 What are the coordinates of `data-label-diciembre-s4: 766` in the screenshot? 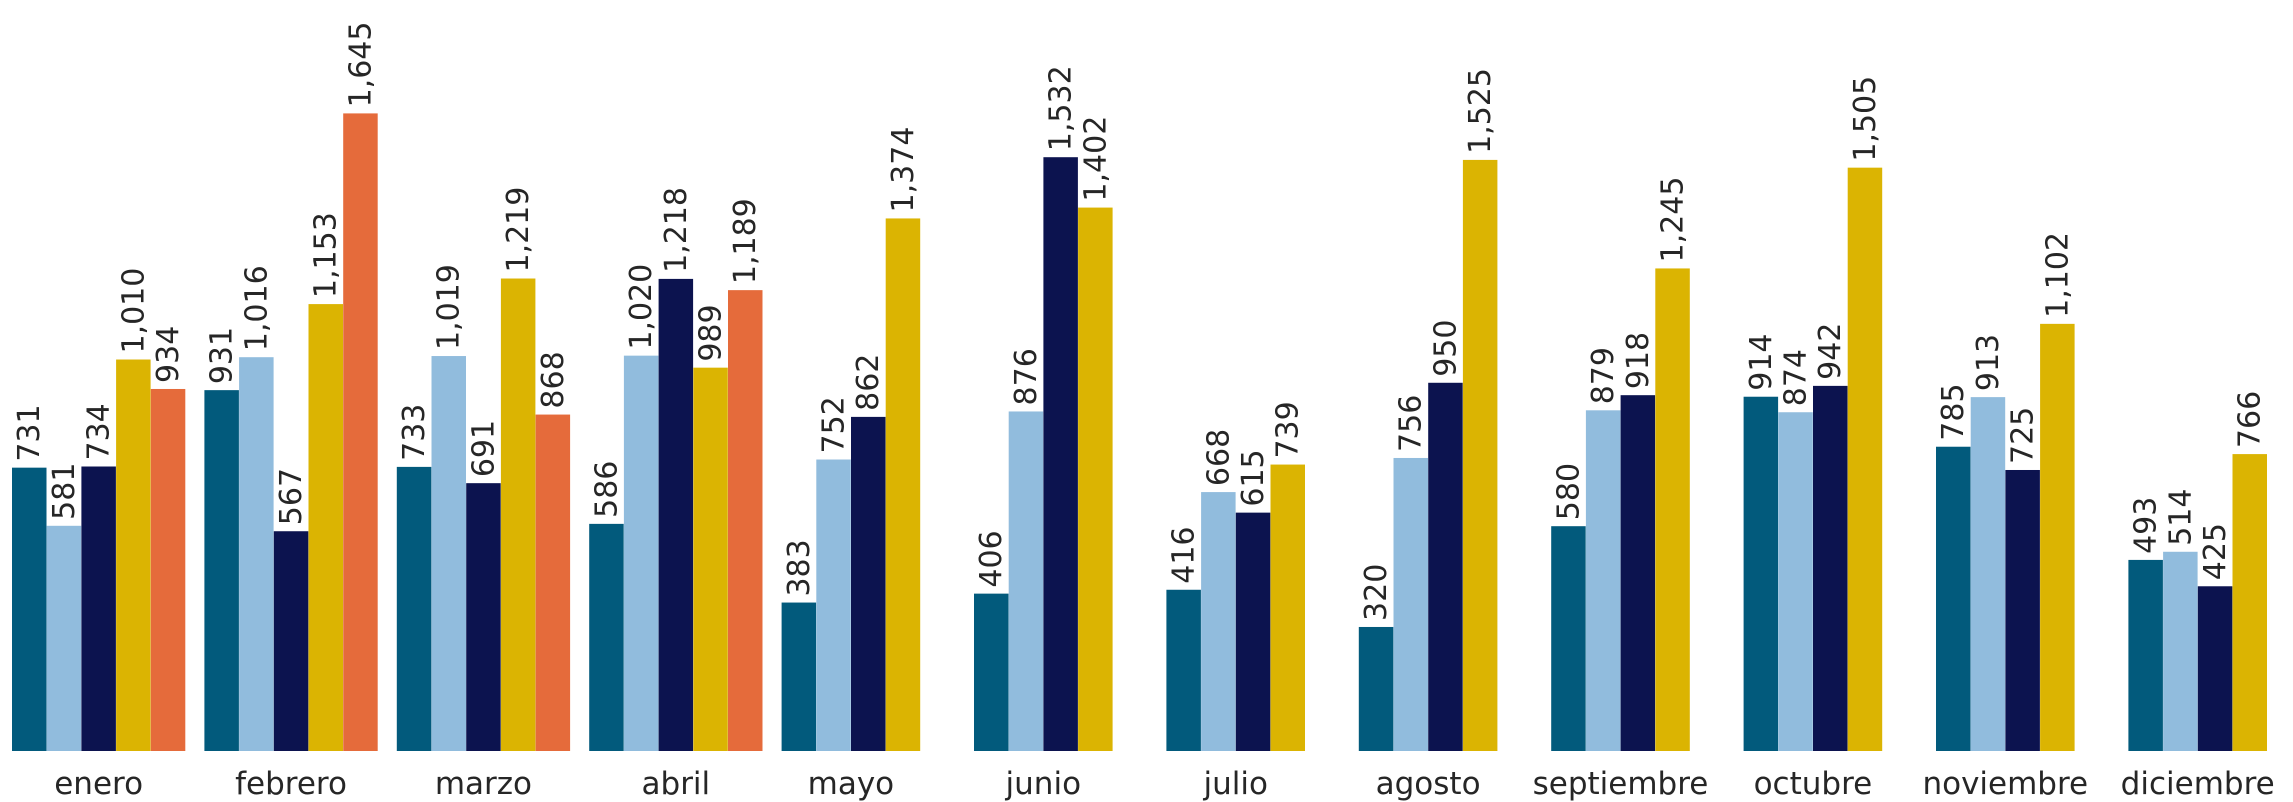 It's located at (2250, 419).